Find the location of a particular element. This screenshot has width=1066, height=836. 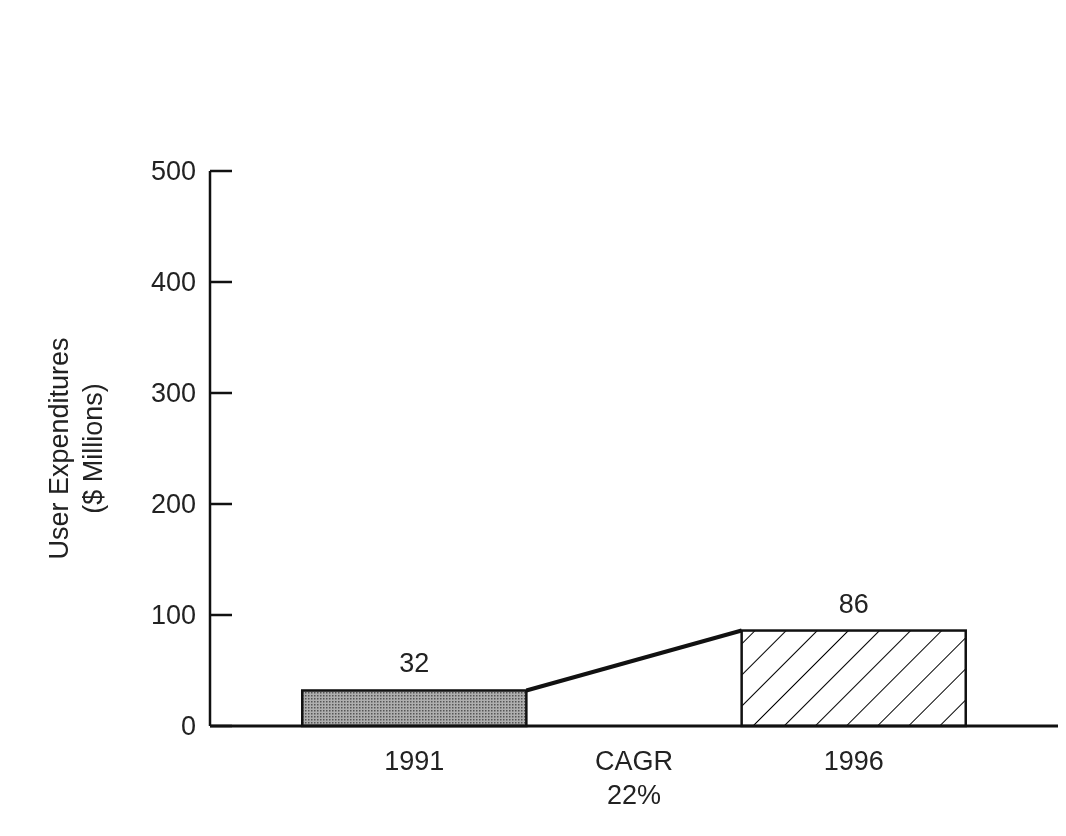

y-tick-label: 0 is located at coordinates (188, 726).